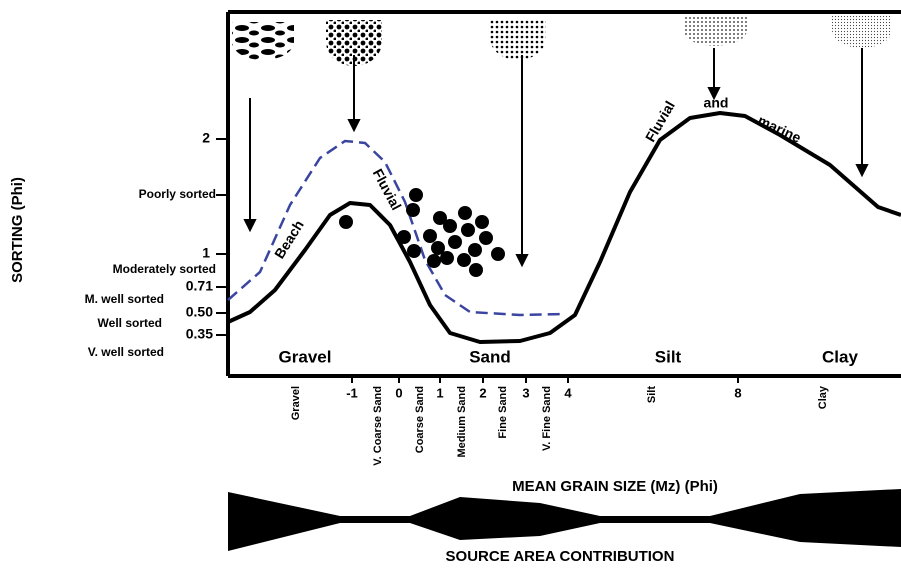  Describe the element at coordinates (482, 392) in the screenshot. I see `x-label: 2` at that location.